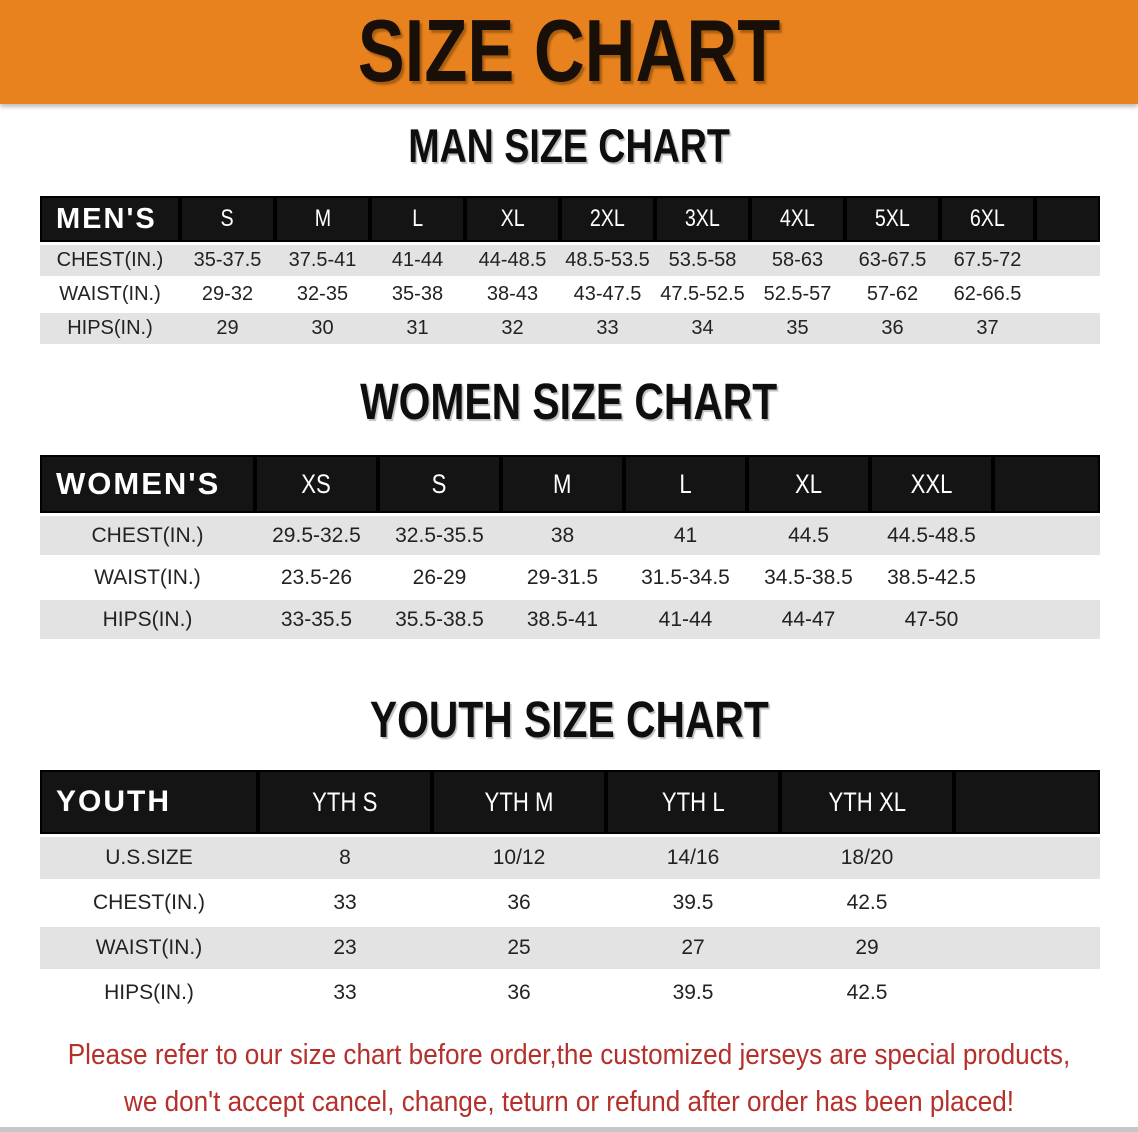 Image resolution: width=1138 pixels, height=1132 pixels. I want to click on value-cell: 35.5-38.5, so click(439, 621).